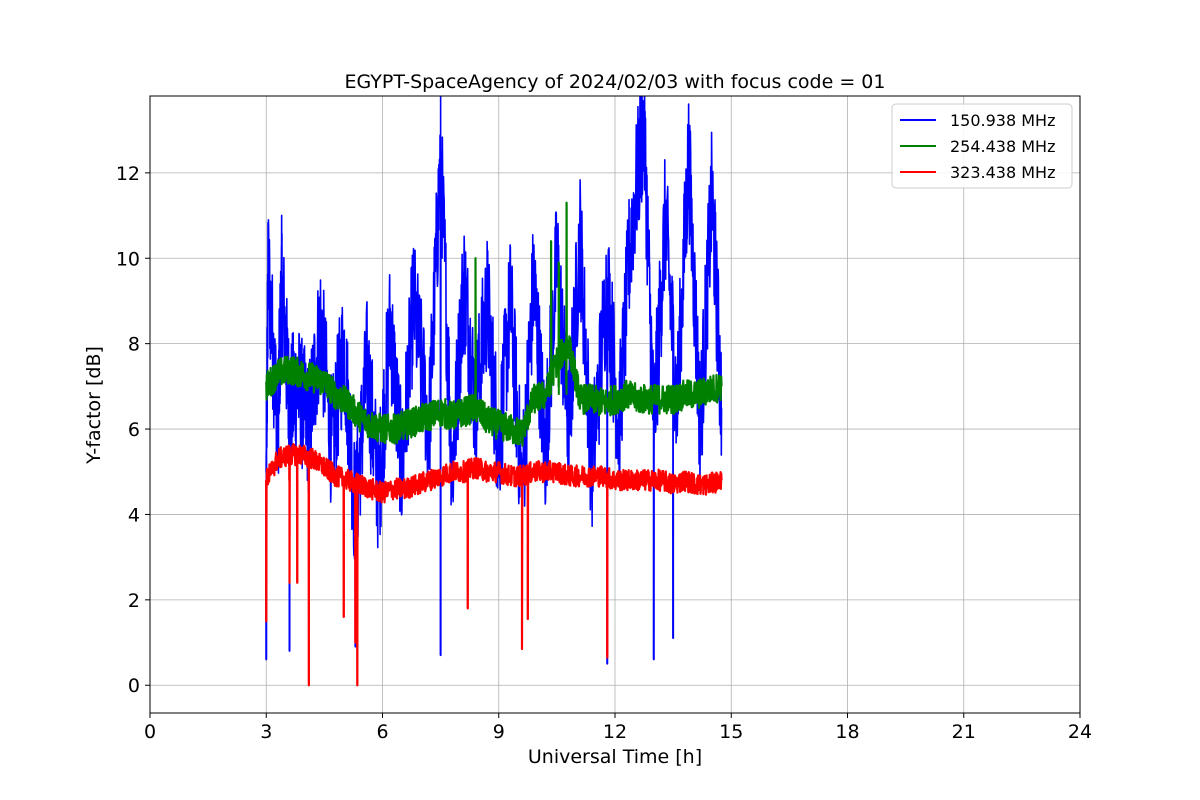  What do you see at coordinates (615, 757) in the screenshot?
I see `x-axis-label: Universal Time [h]` at bounding box center [615, 757].